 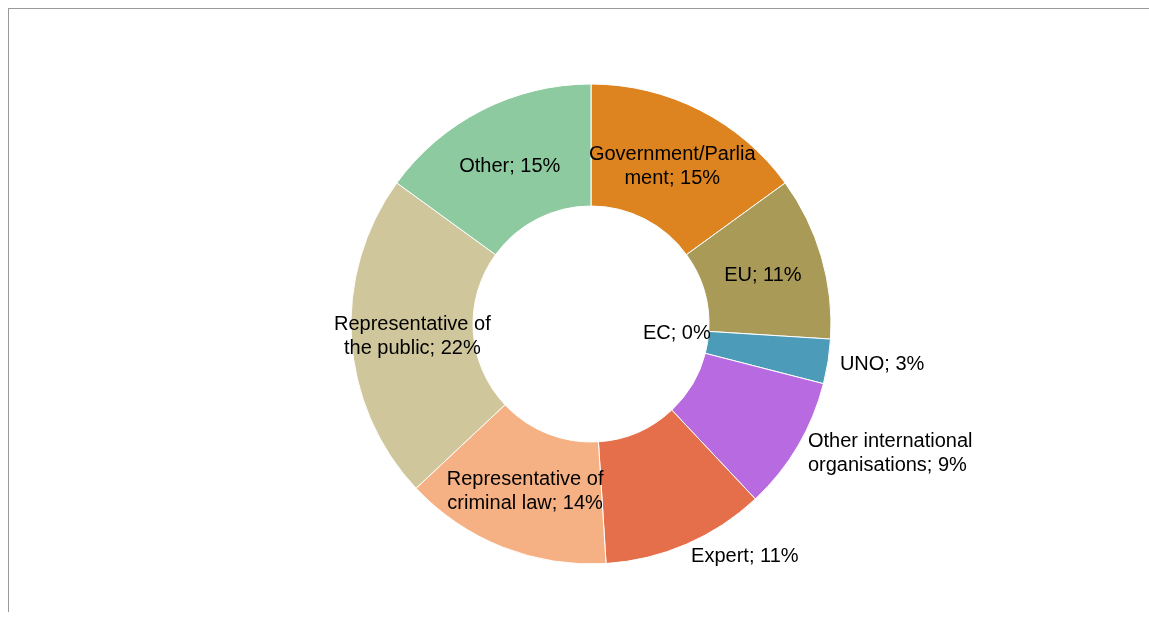 What do you see at coordinates (412, 335) in the screenshot?
I see `slice-label: Representative of the public; 22%` at bounding box center [412, 335].